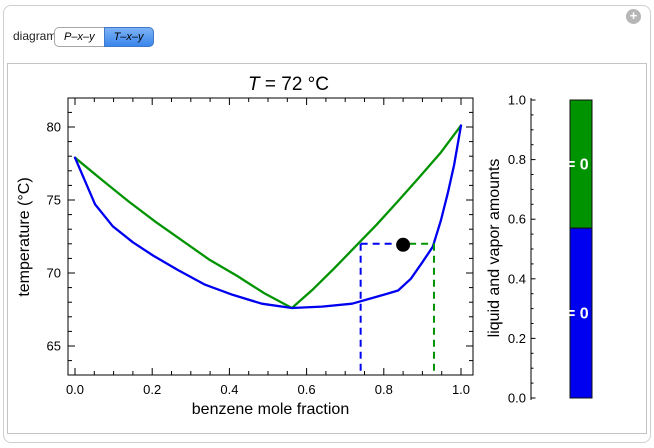  Describe the element at coordinates (254, 84) in the screenshot. I see `plot-title-variable: T` at that location.